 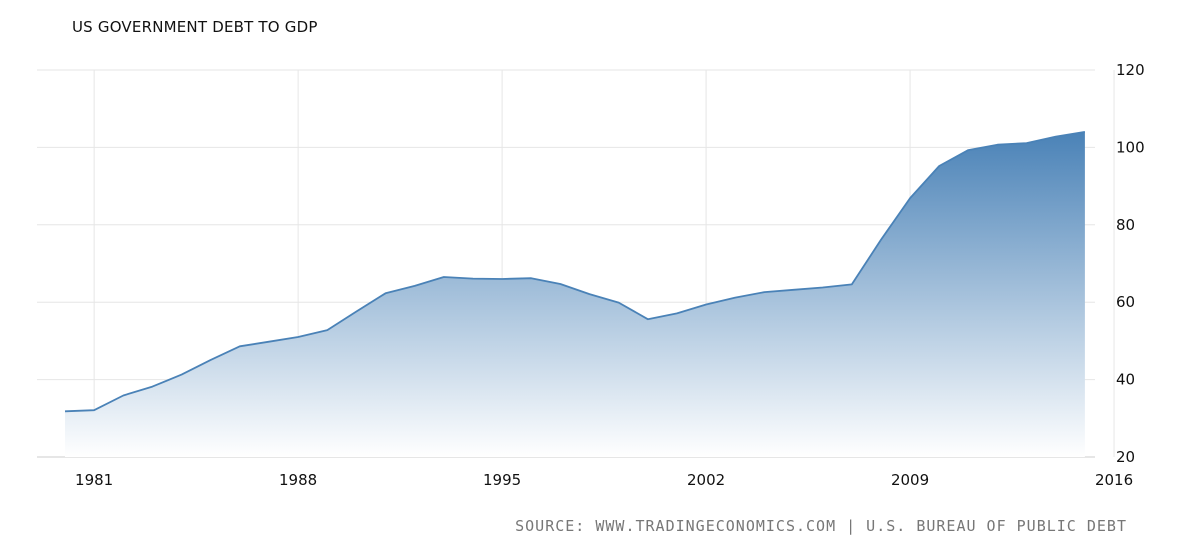 What do you see at coordinates (1125, 457) in the screenshot?
I see `y-tick-label: 20` at bounding box center [1125, 457].